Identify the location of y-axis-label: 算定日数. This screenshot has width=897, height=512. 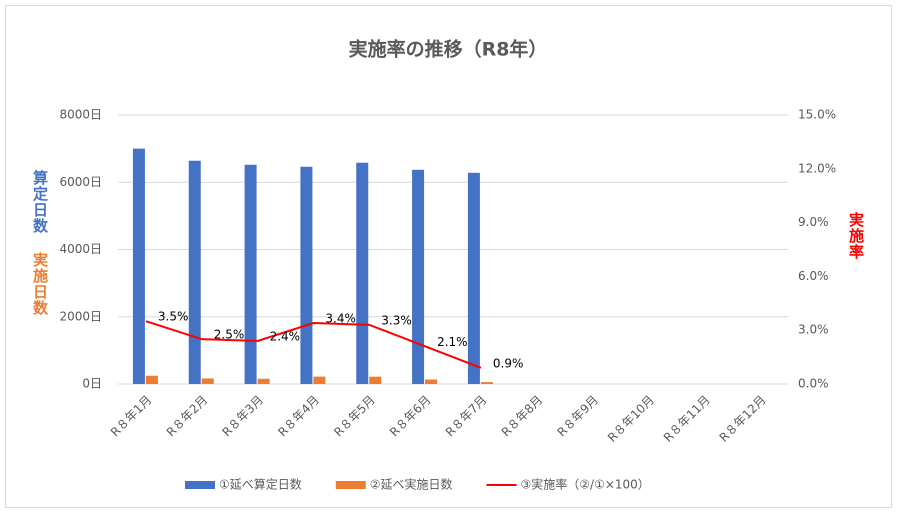
(40, 202).